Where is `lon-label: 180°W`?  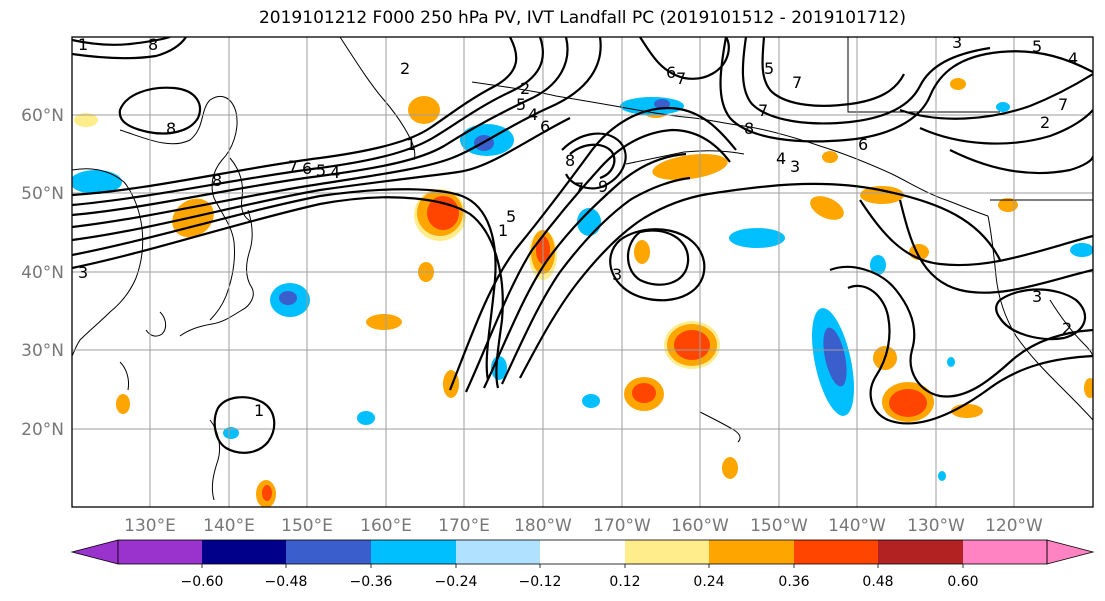 lon-label: 180°W is located at coordinates (543, 526).